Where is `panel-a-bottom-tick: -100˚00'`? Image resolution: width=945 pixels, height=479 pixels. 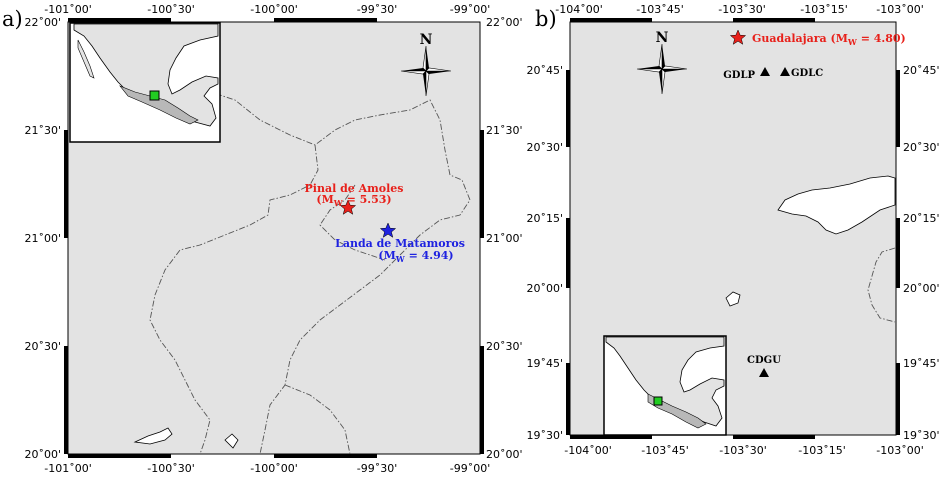 panel-a-bottom-tick: -100˚00' is located at coordinates (274, 468).